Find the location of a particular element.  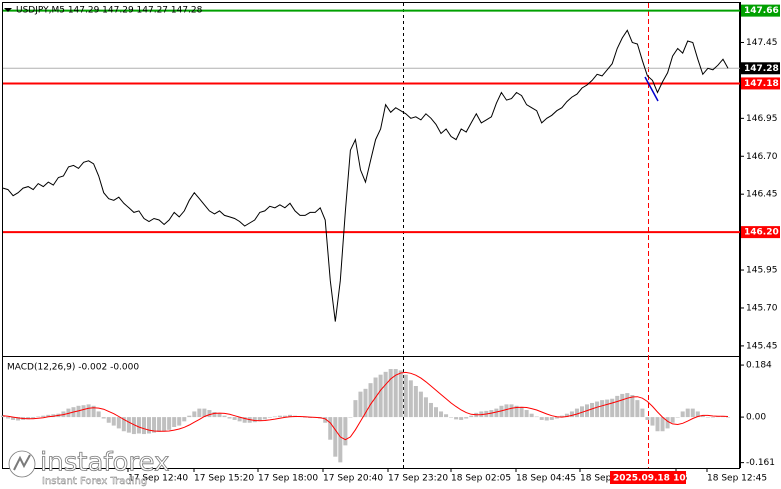

x-tick-label: 18 Sep 02:05 is located at coordinates (481, 479).